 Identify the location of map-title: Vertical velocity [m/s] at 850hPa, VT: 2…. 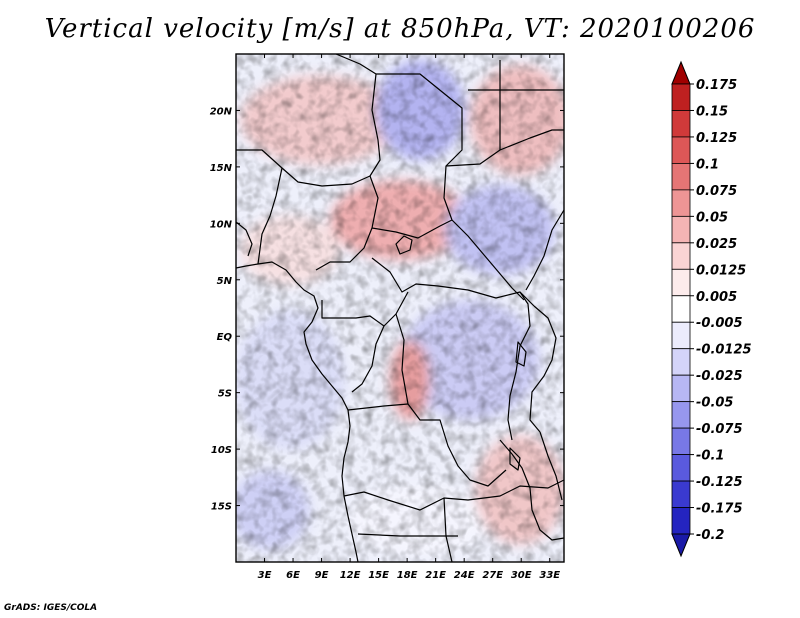
(400, 29).